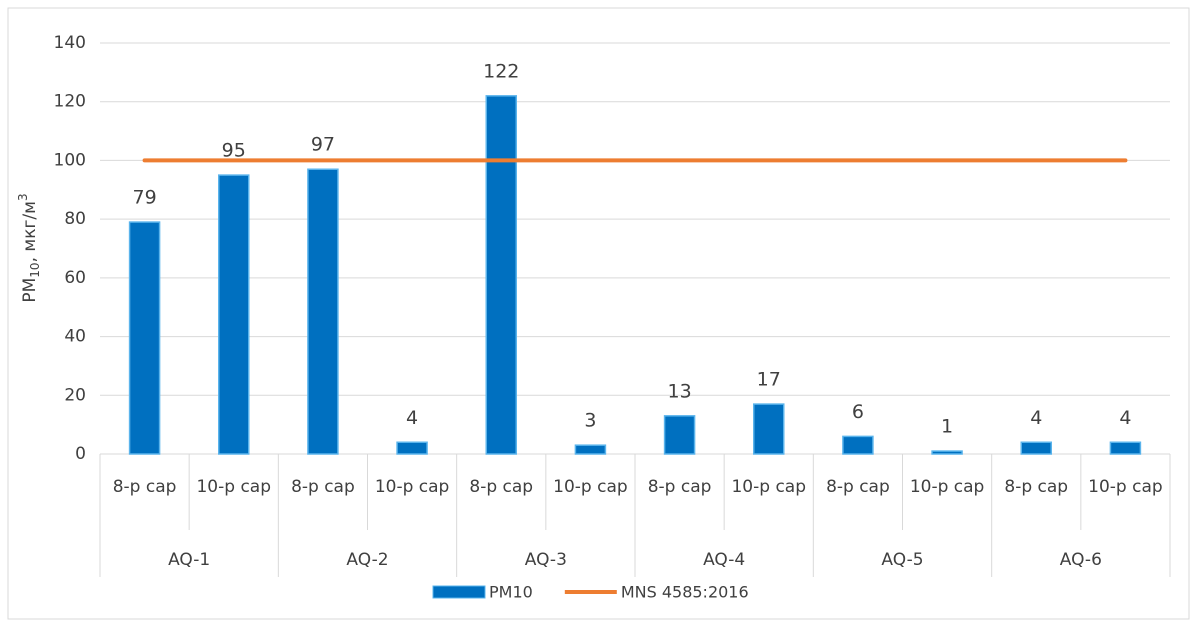  What do you see at coordinates (70, 102) in the screenshot?
I see `y-tick-label: 120` at bounding box center [70, 102].